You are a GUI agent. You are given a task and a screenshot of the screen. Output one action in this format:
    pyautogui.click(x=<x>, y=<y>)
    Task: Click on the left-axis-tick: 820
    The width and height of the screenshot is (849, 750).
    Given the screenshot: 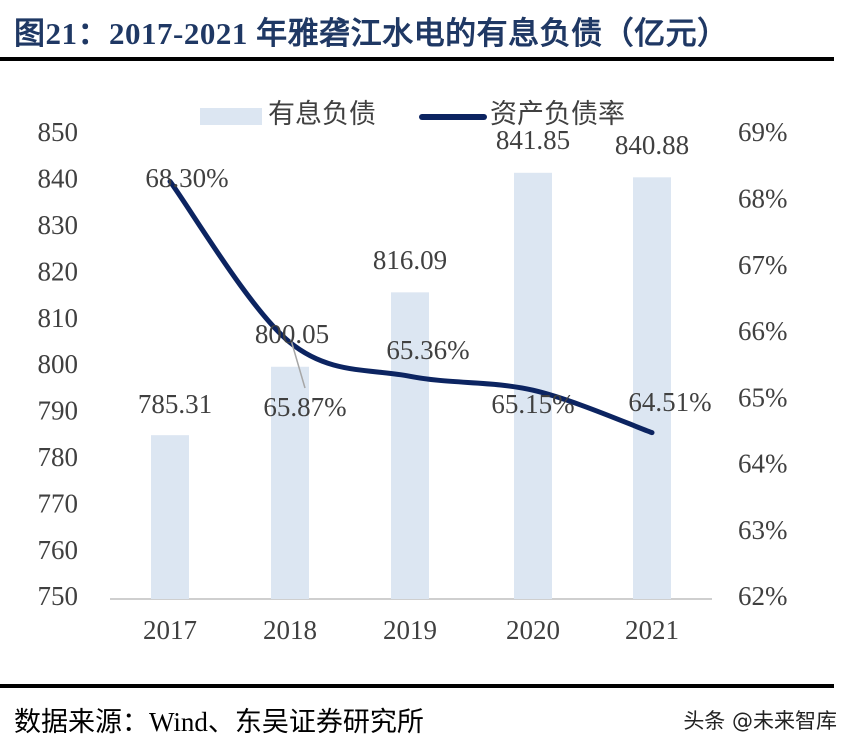 What is the action you would take?
    pyautogui.click(x=58, y=271)
    